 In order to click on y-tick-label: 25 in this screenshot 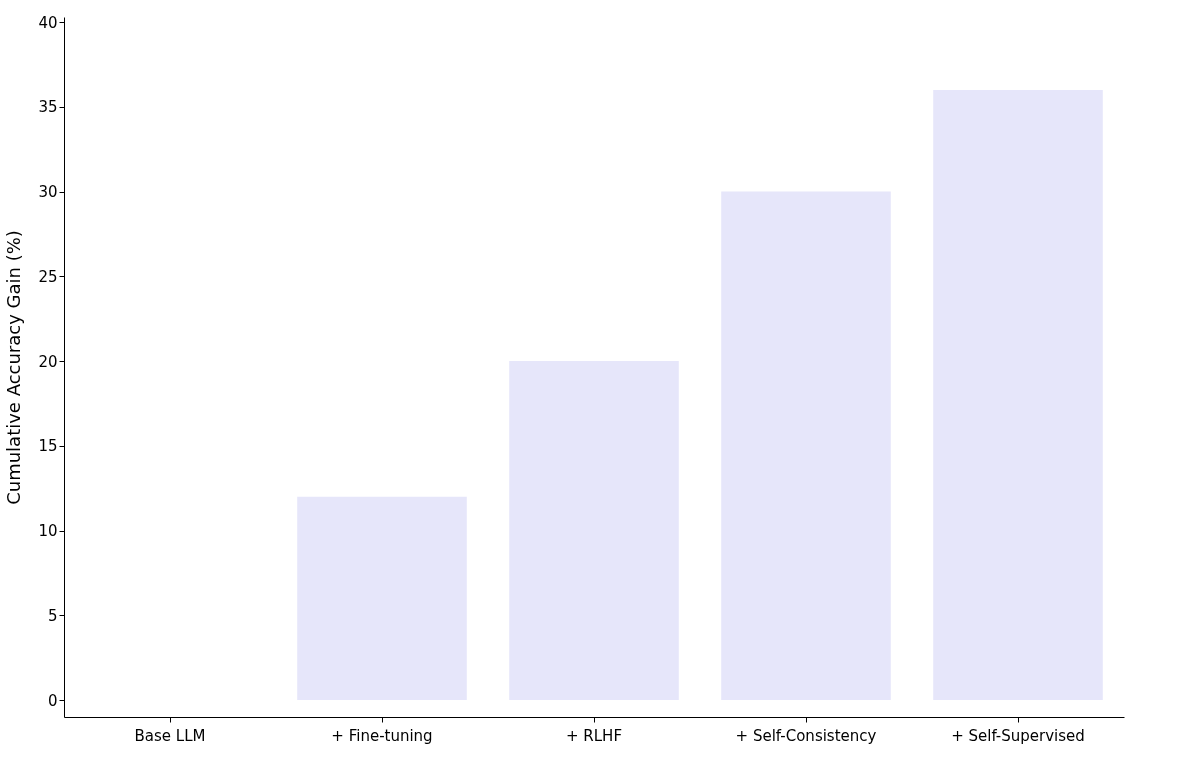, I will do `click(48, 276)`.